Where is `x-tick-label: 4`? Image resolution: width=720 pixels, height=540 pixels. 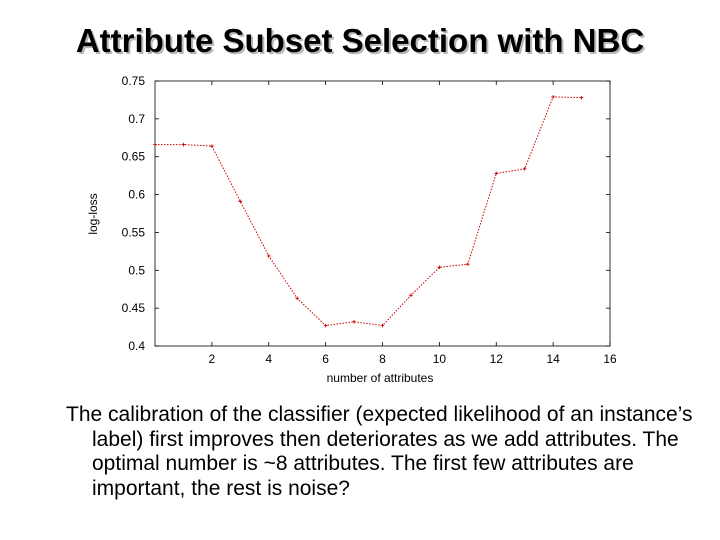
x-tick-label: 4 is located at coordinates (268, 359).